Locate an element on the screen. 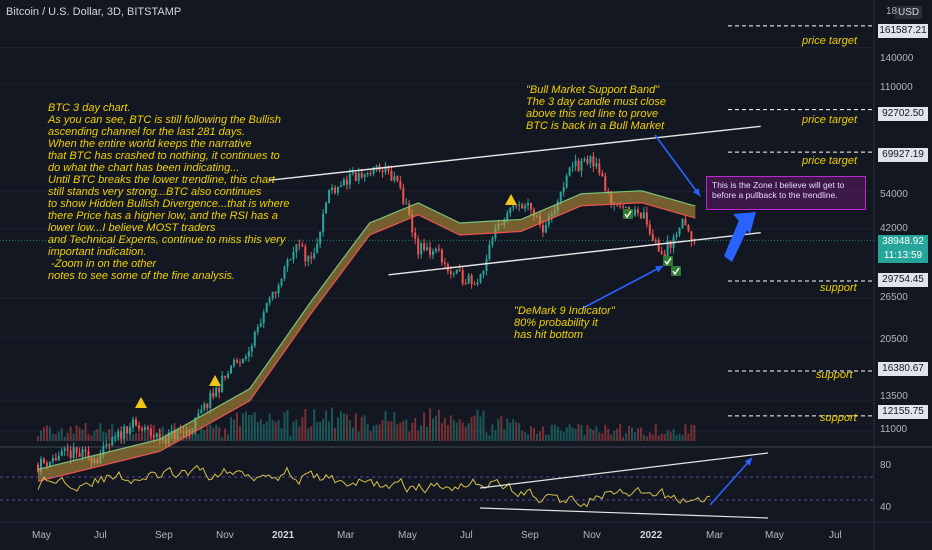 The height and width of the screenshot is (550, 932). currency-badge: USD is located at coordinates (909, 12).